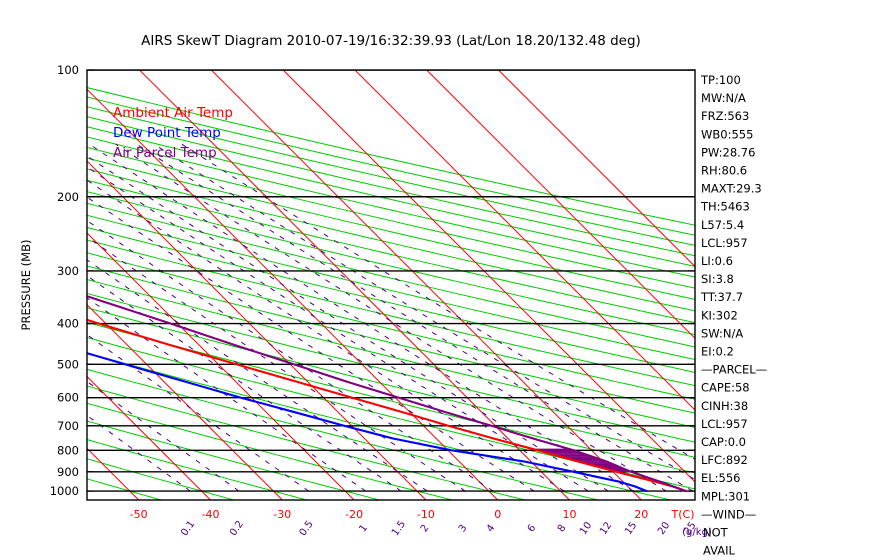 The height and width of the screenshot is (560, 870). I want to click on parcel-section-header: —PARCEL—, so click(734, 370).